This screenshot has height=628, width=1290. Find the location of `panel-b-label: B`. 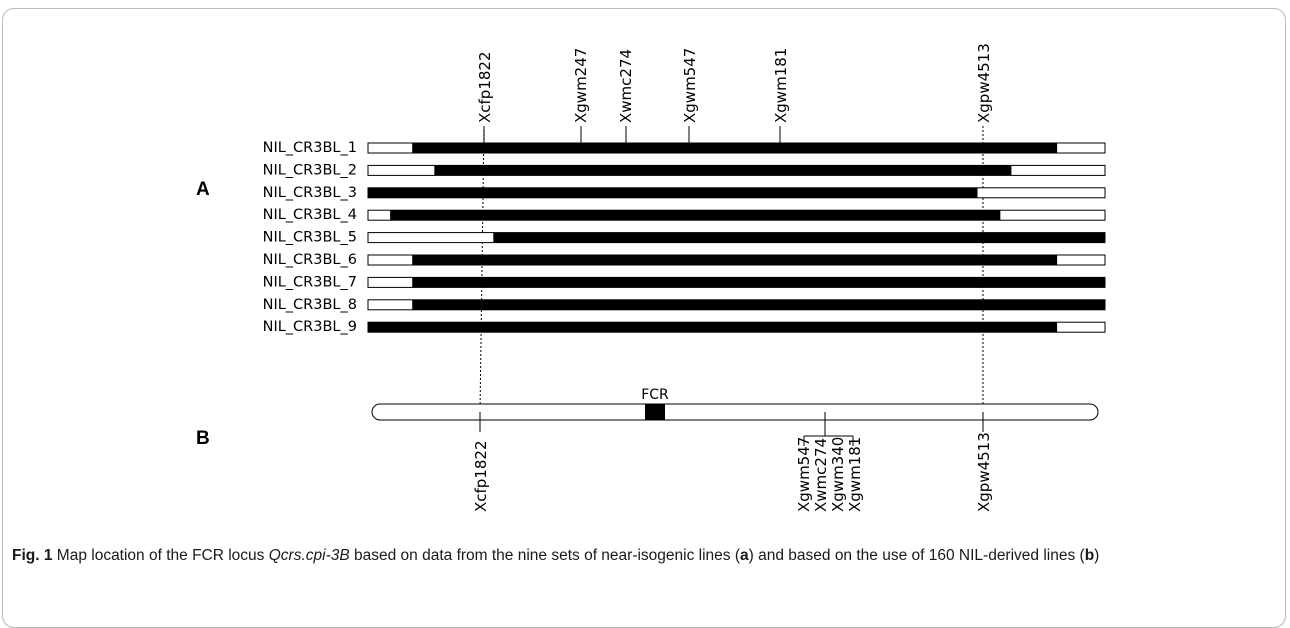

panel-b-label: B is located at coordinates (203, 438).